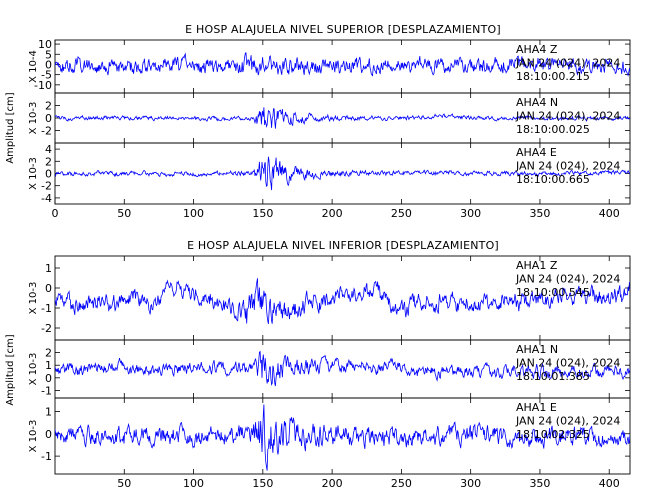 The height and width of the screenshot is (500, 650). What do you see at coordinates (43, 85) in the screenshot?
I see `y-tick-label: -10` at bounding box center [43, 85].